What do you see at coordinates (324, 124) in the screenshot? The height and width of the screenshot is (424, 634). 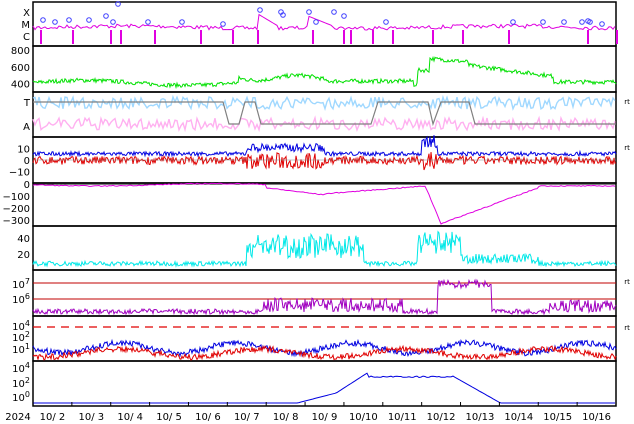 I see `sector-away-line` at bounding box center [324, 124].